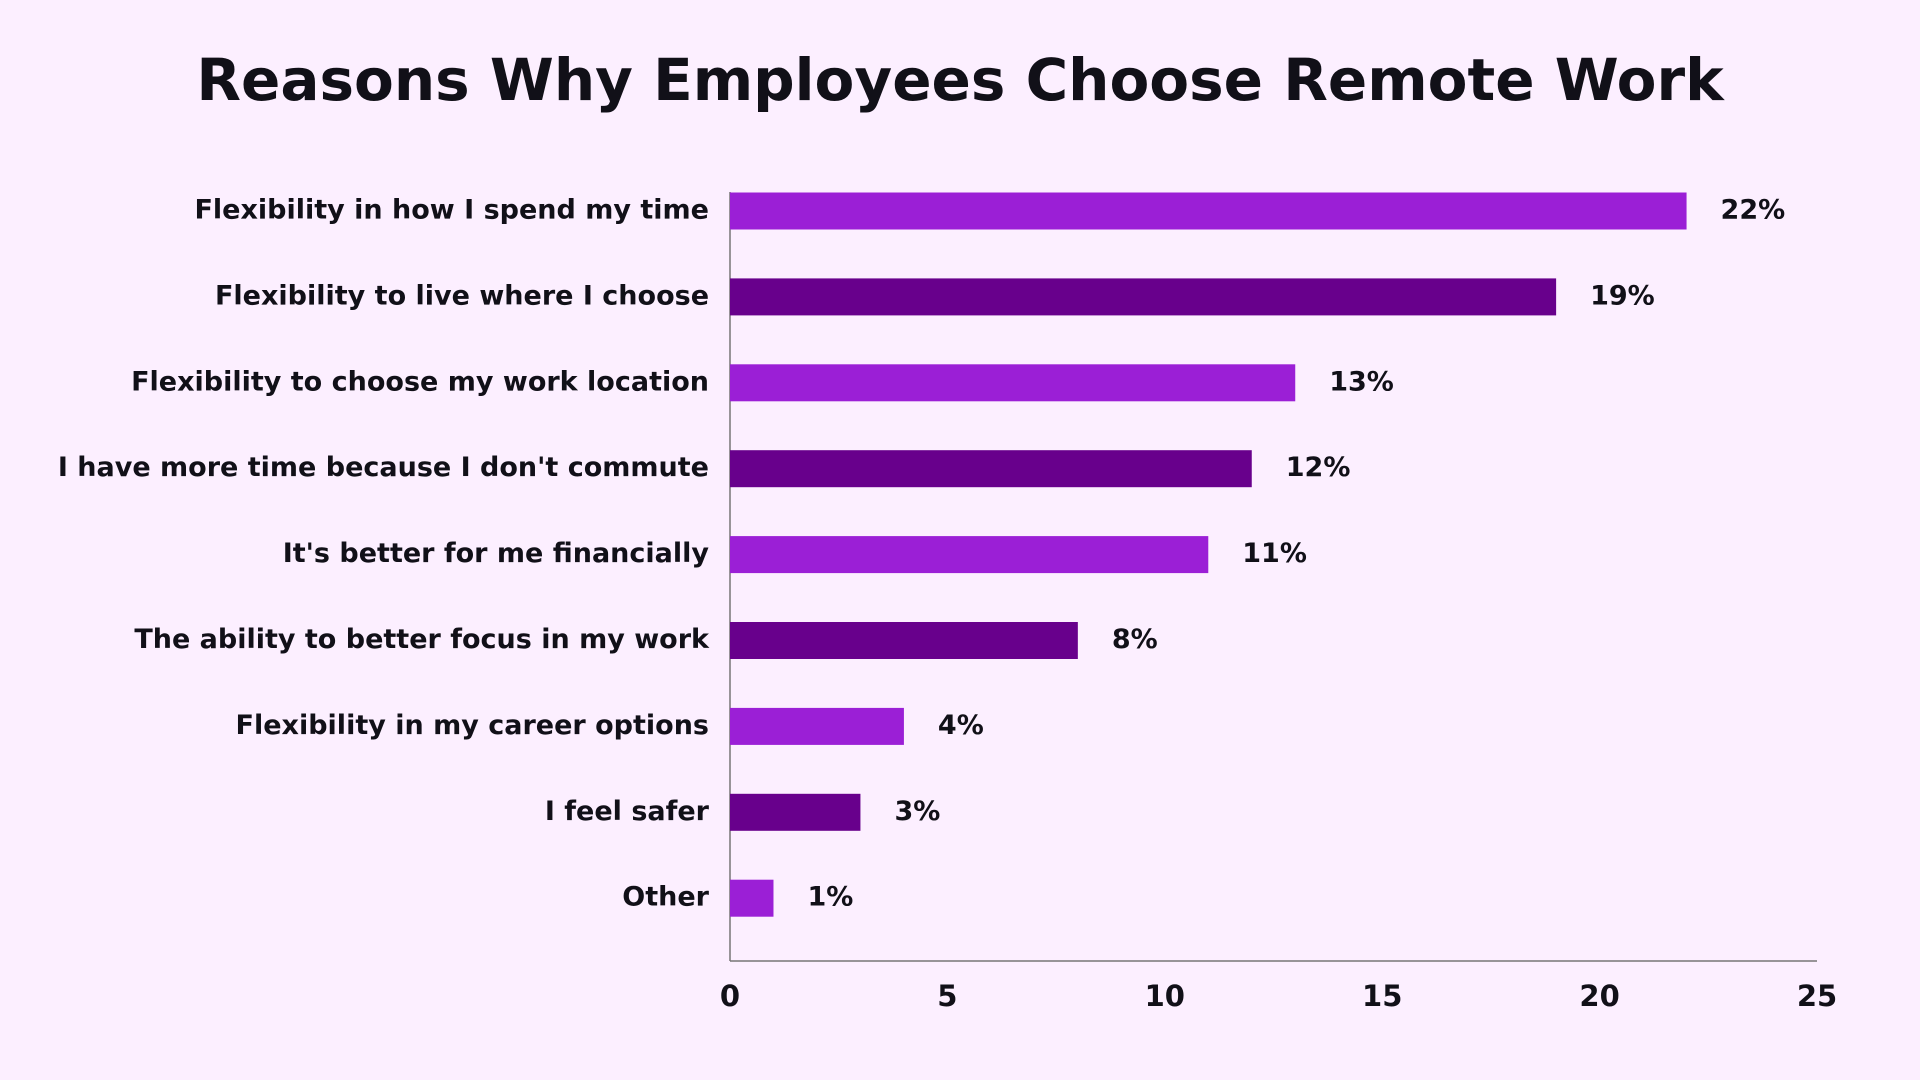 Image resolution: width=1920 pixels, height=1080 pixels. I want to click on data-label: 3%, so click(917, 811).